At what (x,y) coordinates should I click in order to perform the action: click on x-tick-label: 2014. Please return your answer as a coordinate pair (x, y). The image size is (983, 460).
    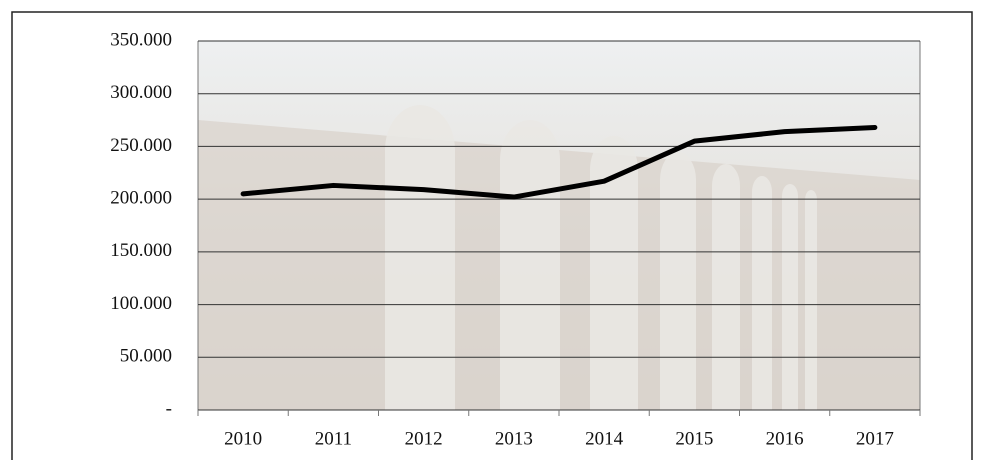
    Looking at the image, I should click on (604, 438).